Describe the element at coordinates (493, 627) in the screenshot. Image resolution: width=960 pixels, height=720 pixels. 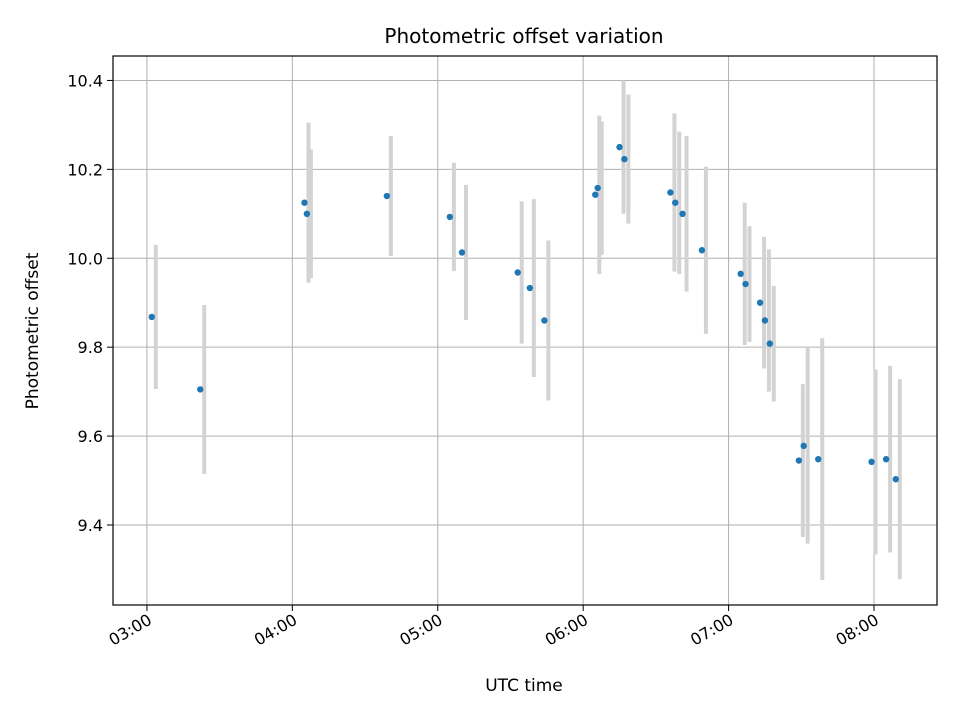
I see `x-axis: 03:00 04:00 05:00 06:00 07:00 08:00` at that location.